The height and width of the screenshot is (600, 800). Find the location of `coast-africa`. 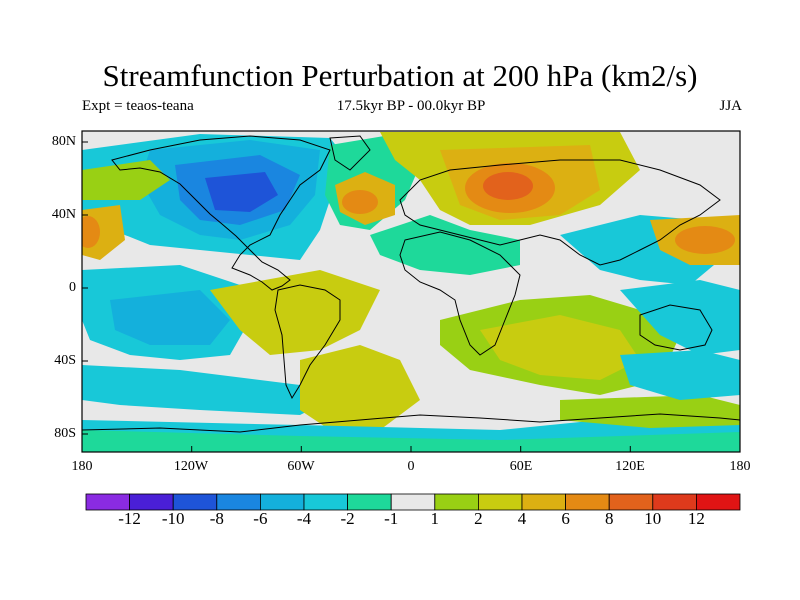

coast-africa is located at coordinates (460, 293).